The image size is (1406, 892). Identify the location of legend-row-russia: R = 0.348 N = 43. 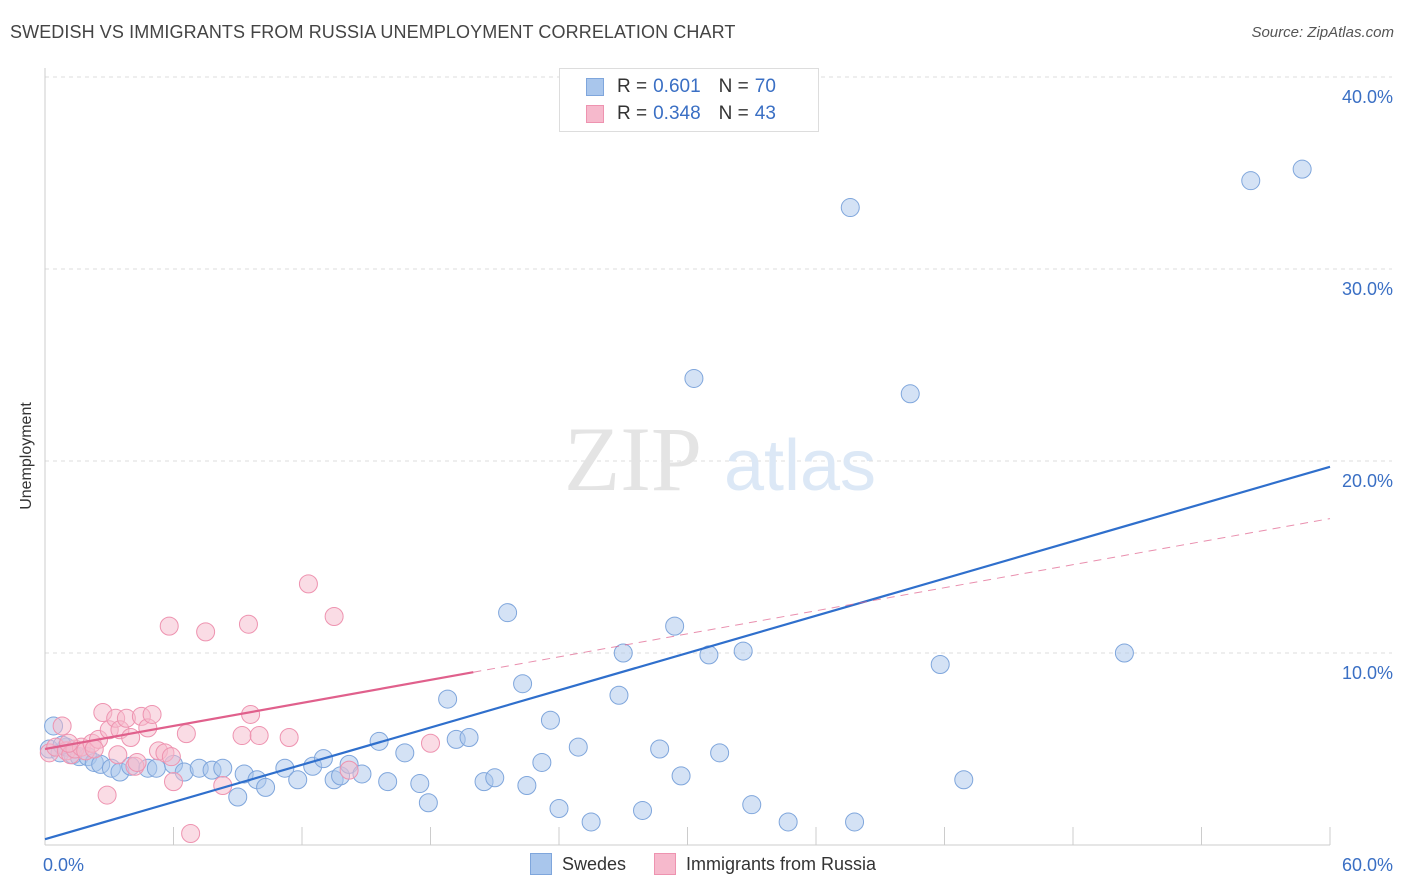
(681, 114).